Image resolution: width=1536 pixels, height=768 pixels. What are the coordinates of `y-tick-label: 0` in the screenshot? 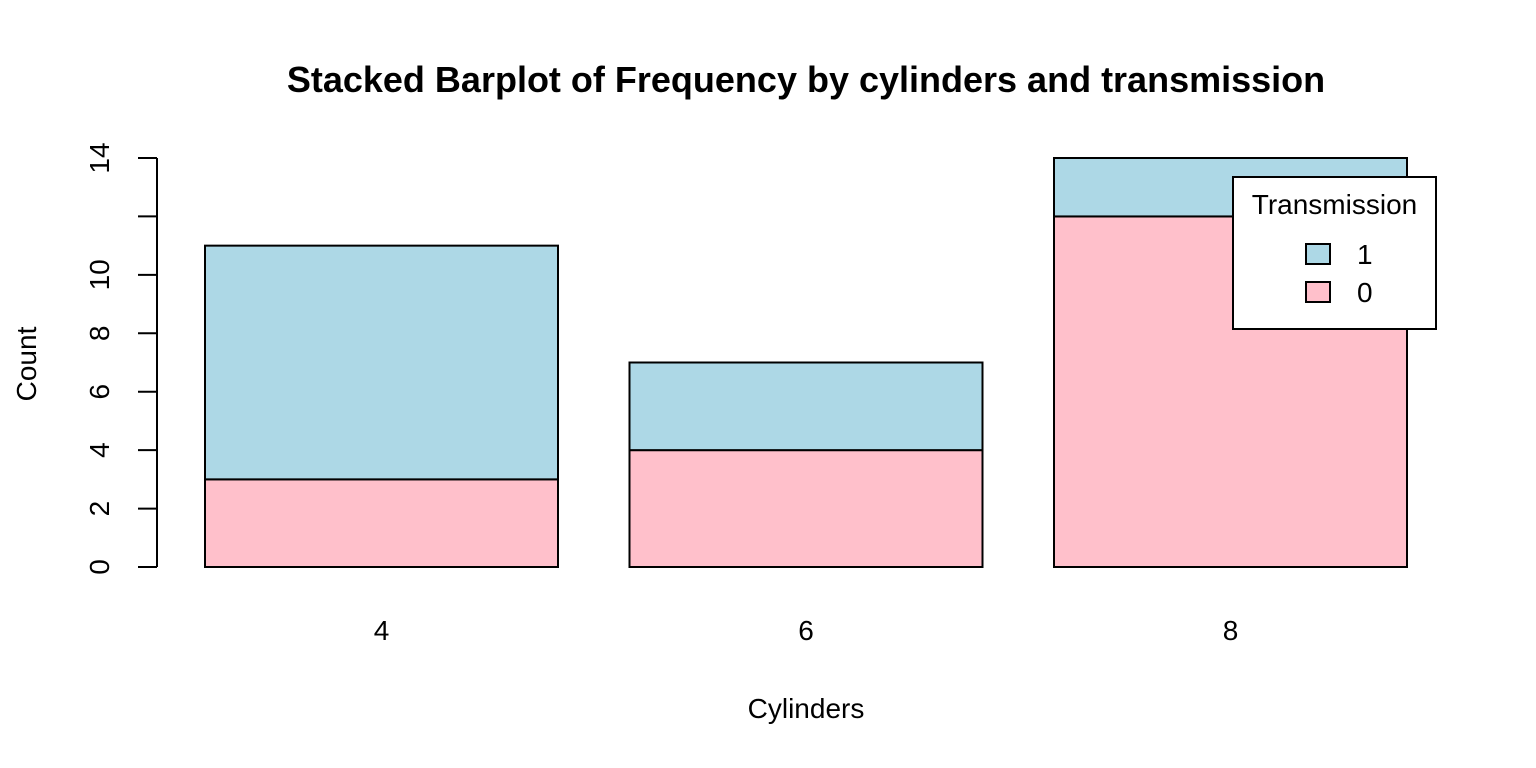 It's located at (99, 567).